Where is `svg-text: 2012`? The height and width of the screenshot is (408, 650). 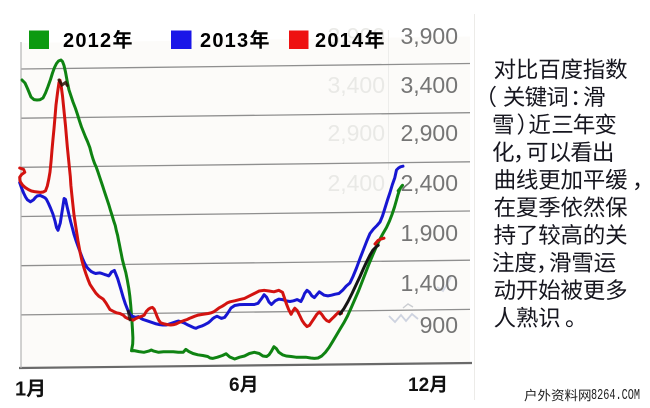 svg-text: 2012 is located at coordinates (87, 41).